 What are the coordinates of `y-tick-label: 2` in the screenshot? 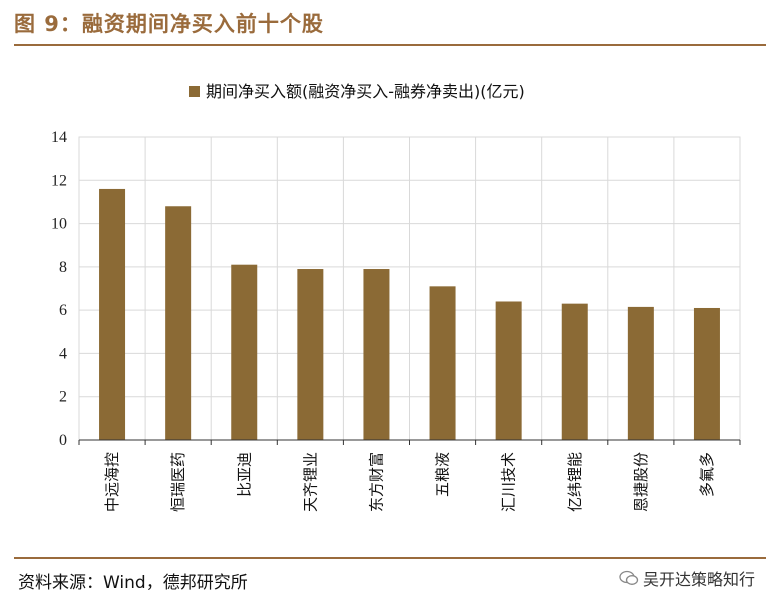 It's located at (63, 397).